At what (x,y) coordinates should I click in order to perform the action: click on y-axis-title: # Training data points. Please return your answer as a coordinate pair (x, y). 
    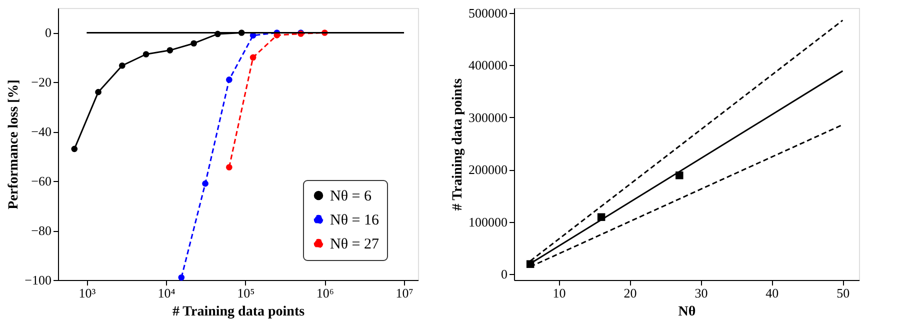
    Looking at the image, I should click on (458, 144).